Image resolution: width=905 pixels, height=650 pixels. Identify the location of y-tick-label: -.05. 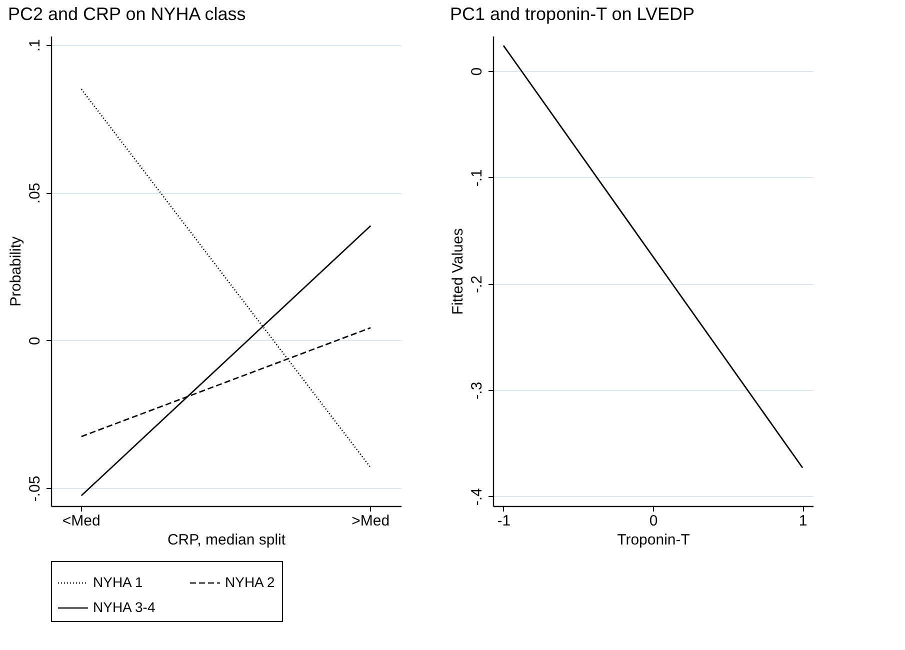
(35, 489).